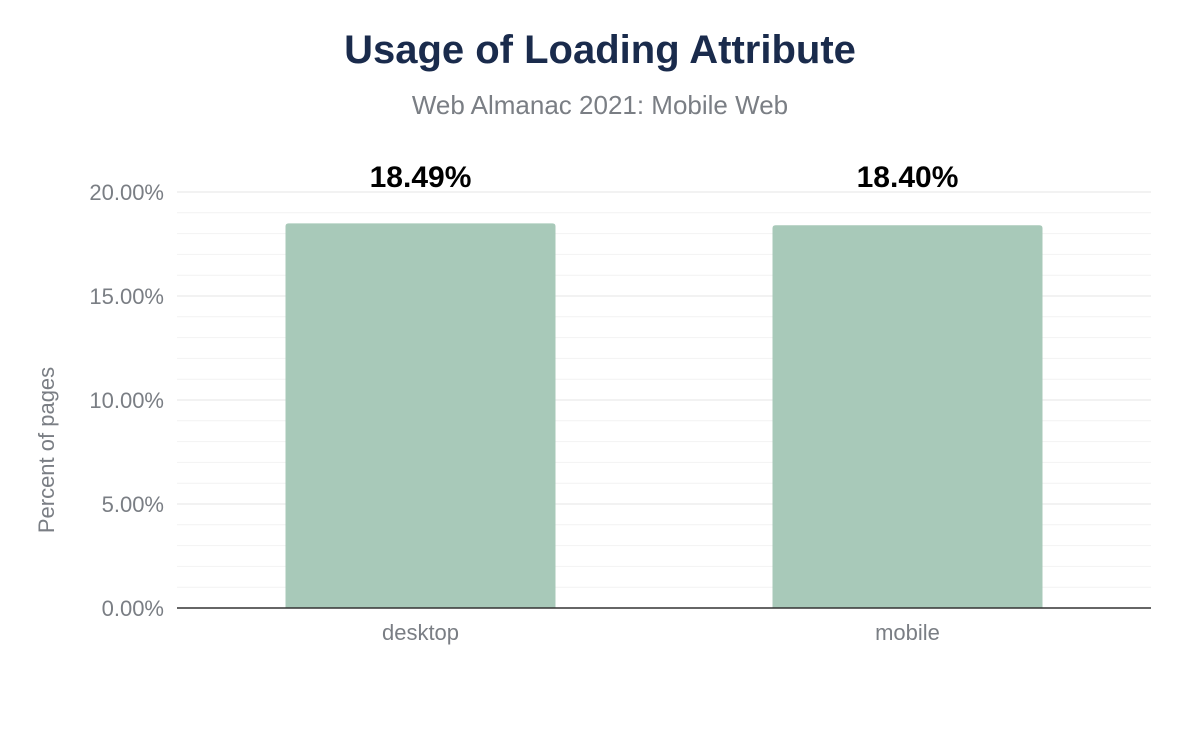  I want to click on y-axis-ticks: 0.00% 5.00% 10.00% 15.00% 20.00%, so click(126, 400).